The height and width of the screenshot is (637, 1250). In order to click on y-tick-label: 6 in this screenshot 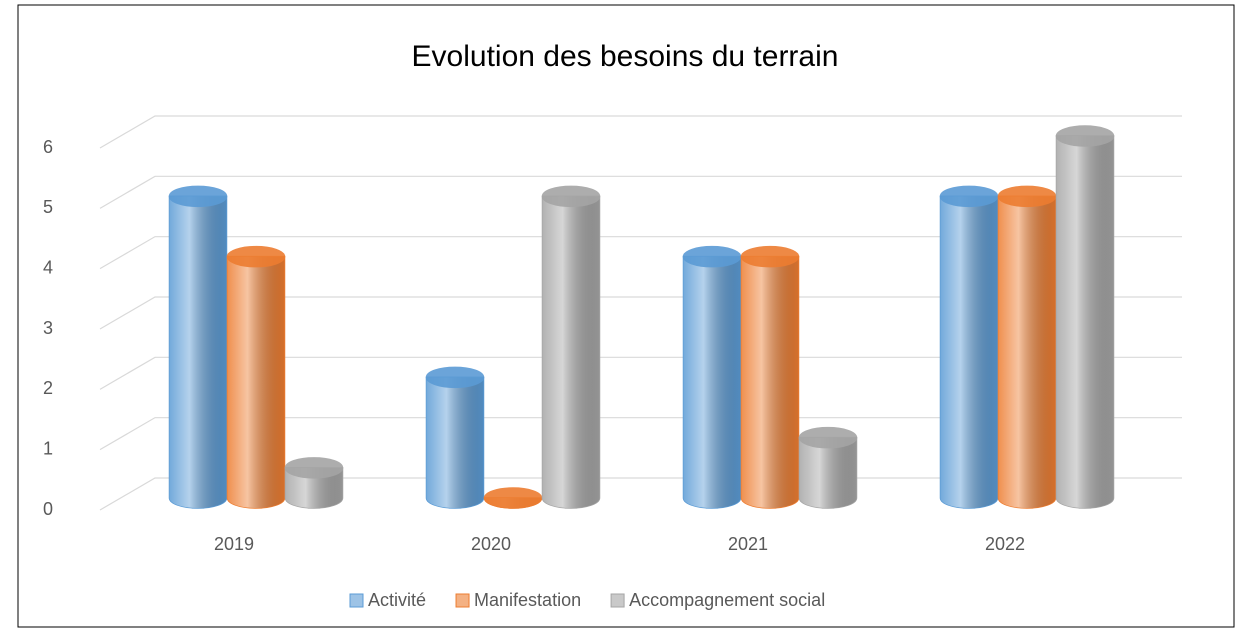, I will do `click(48, 147)`.